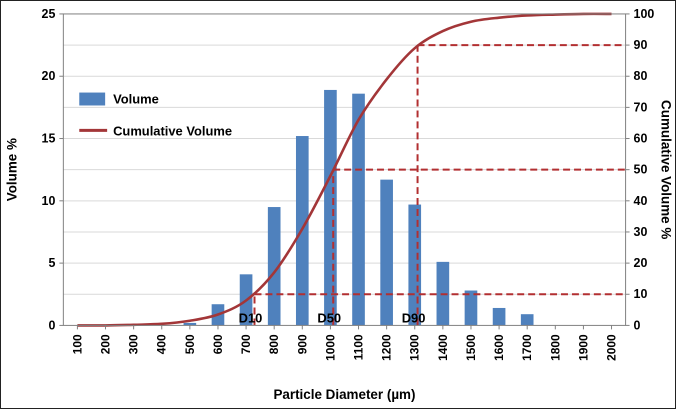 This screenshot has width=676, height=409. I want to click on right-tick-label: 80, so click(641, 76).